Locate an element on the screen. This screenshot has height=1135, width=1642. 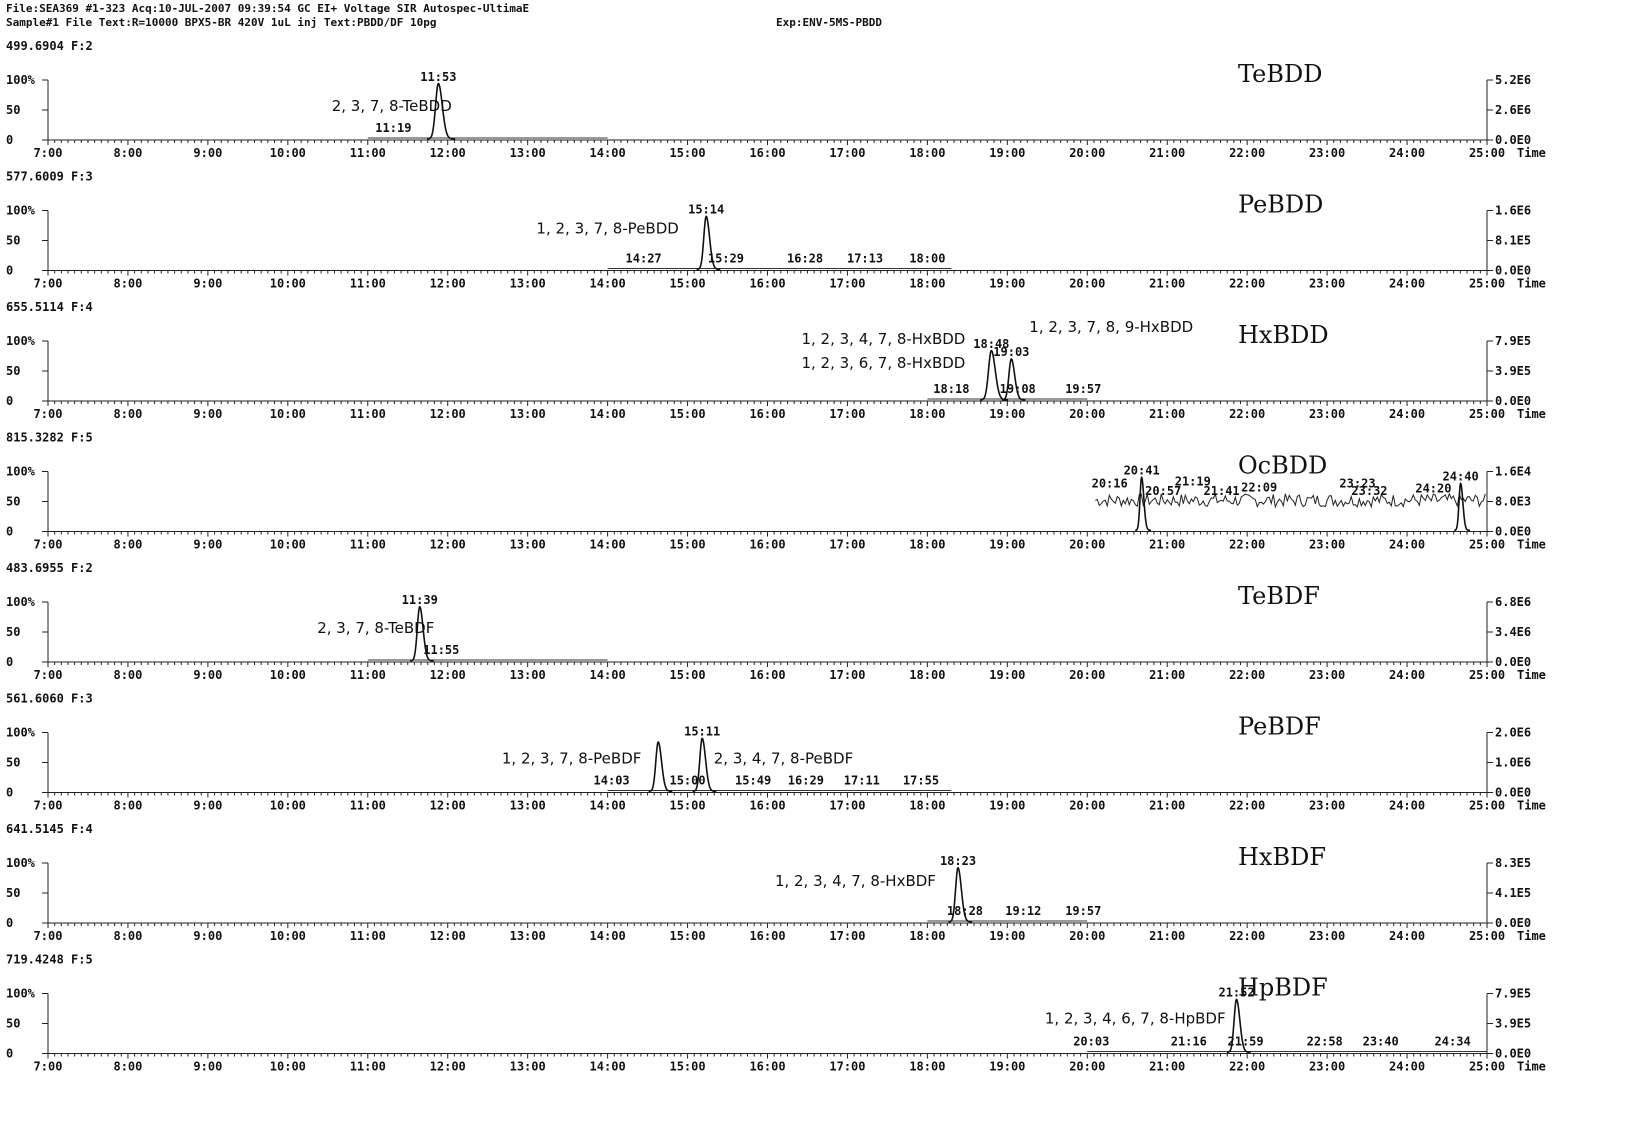
retention-time-label: 21:59 is located at coordinates (1246, 1042).